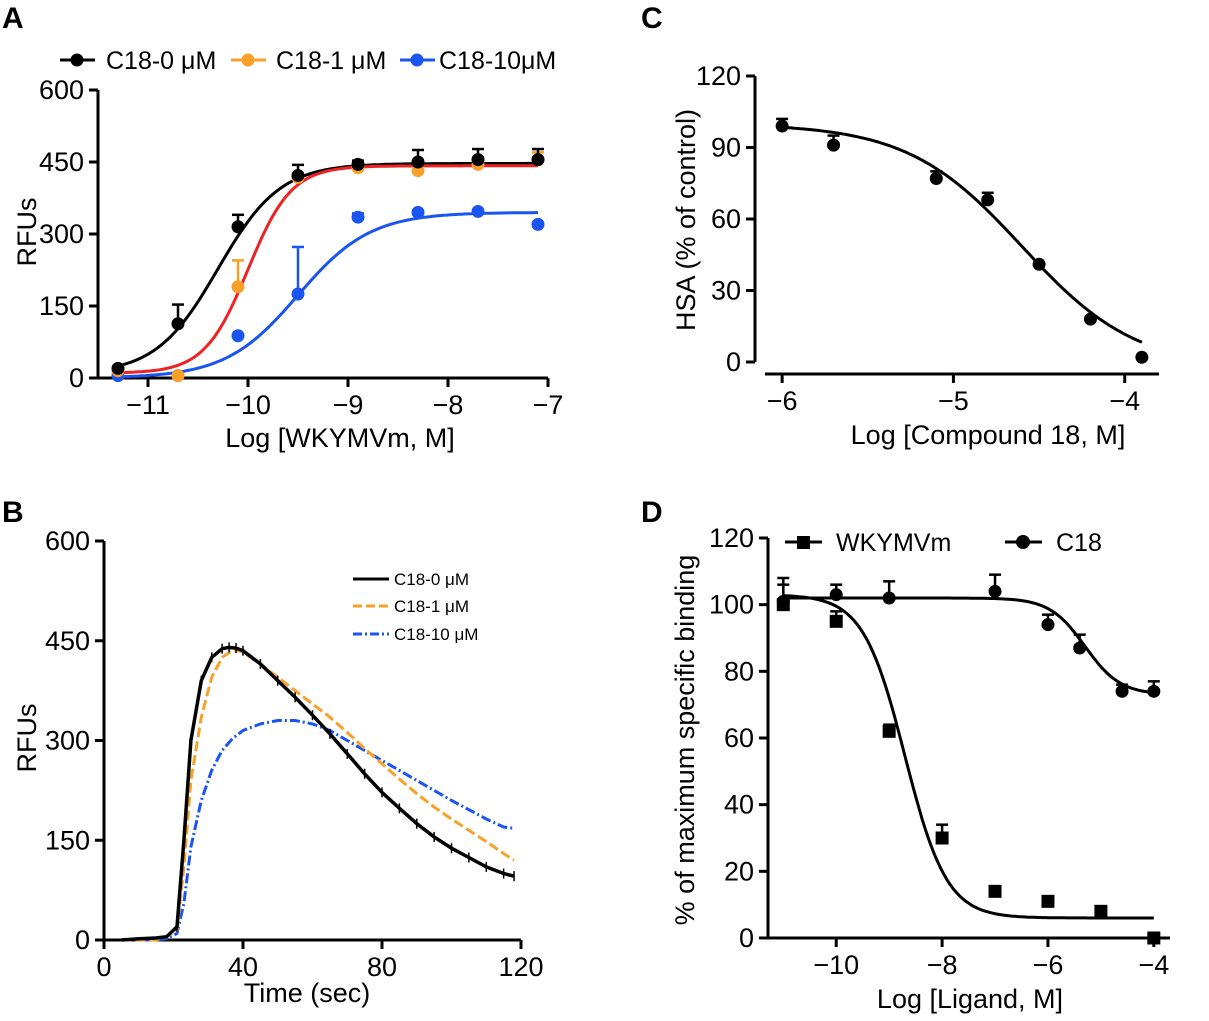 The width and height of the screenshot is (1209, 1021). What do you see at coordinates (76, 378) in the screenshot?
I see `panel-a-y-tick-label: 0` at bounding box center [76, 378].